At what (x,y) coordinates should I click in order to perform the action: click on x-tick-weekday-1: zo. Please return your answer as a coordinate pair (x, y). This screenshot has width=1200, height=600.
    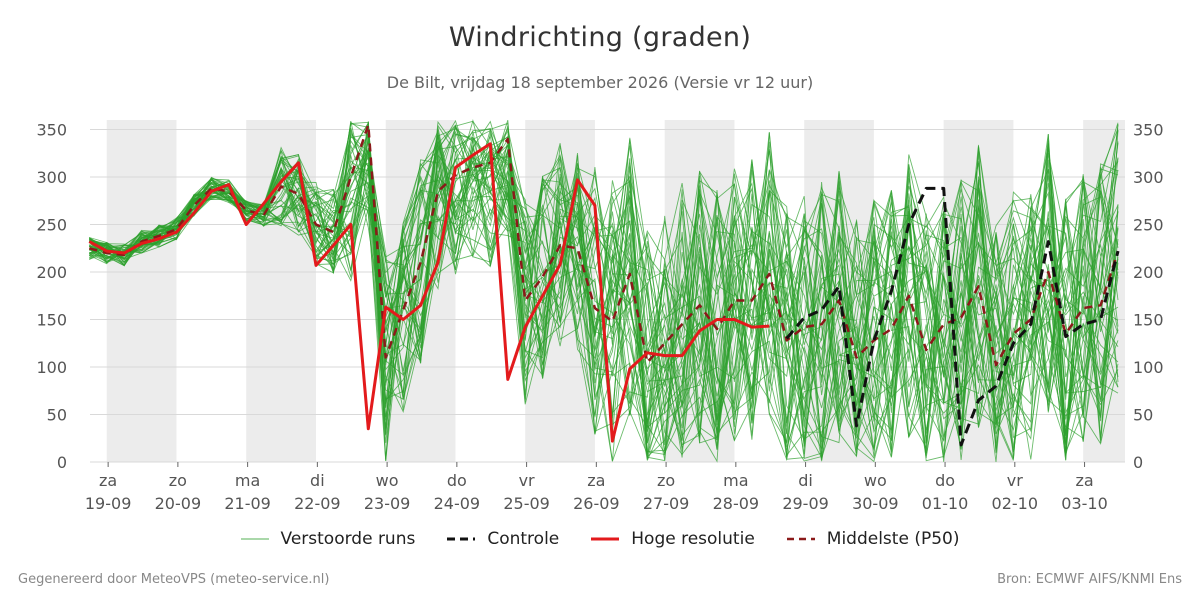
    Looking at the image, I should click on (178, 480).